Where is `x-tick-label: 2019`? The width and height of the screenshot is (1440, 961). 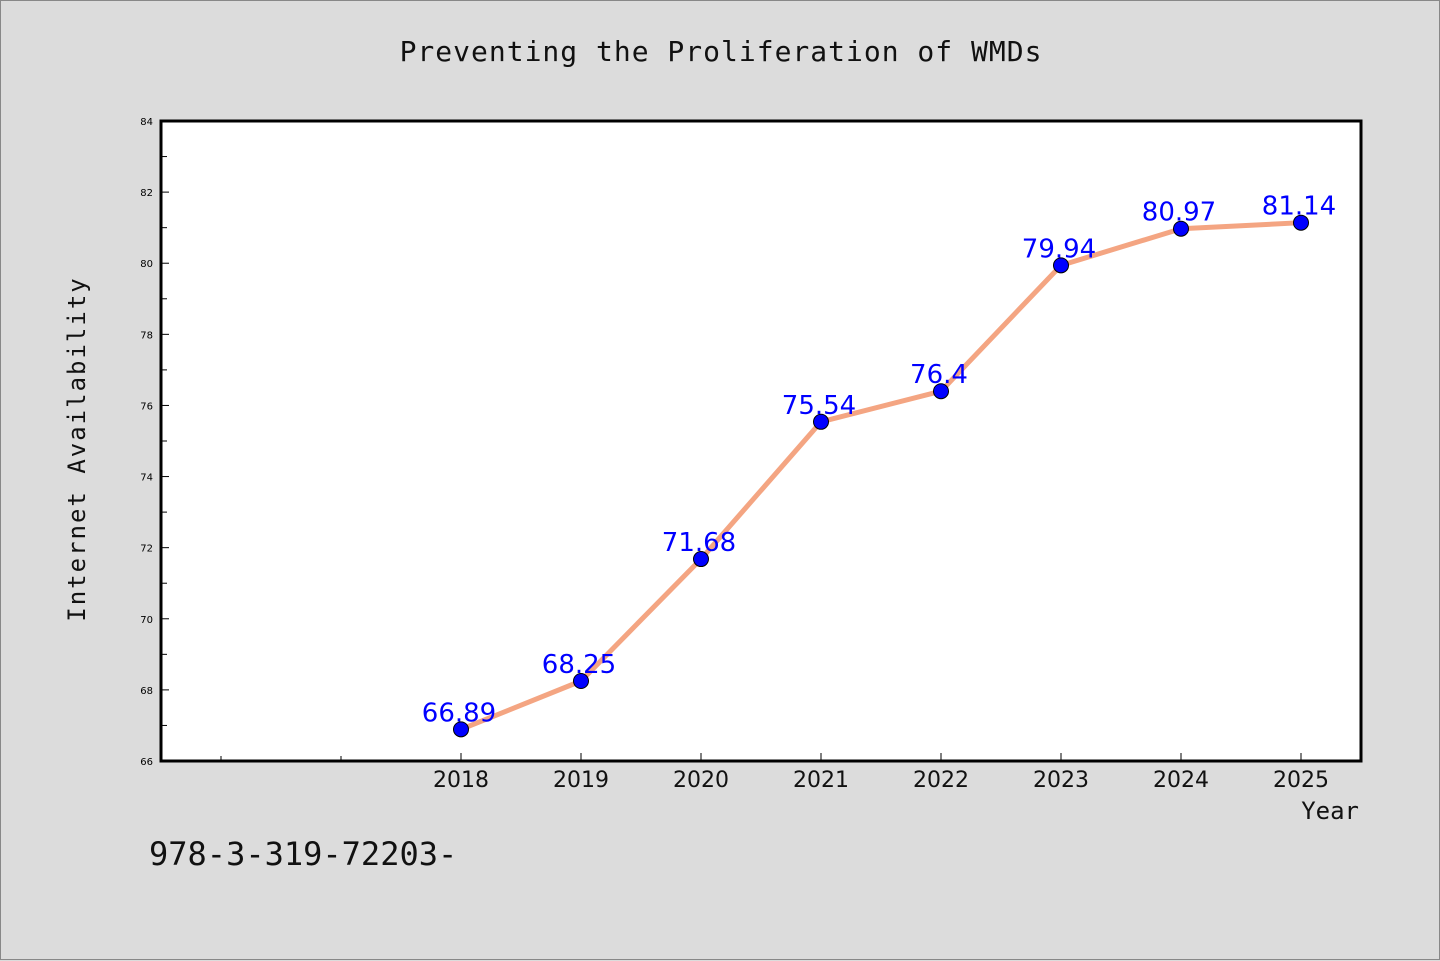
x-tick-label: 2019 is located at coordinates (581, 780).